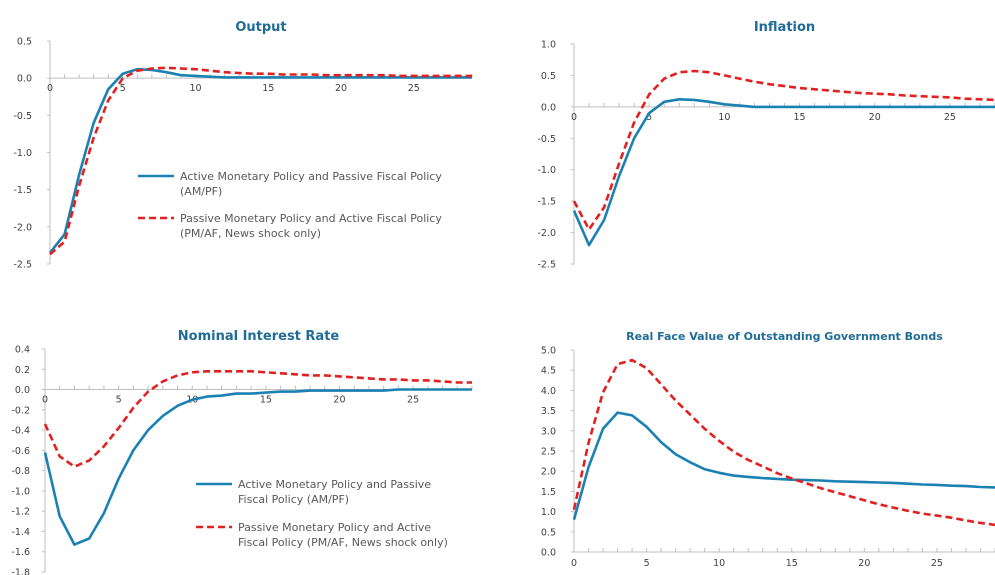 This screenshot has height=575, width=995. What do you see at coordinates (548, 351) in the screenshot?
I see `y-tick-label: 5.0` at bounding box center [548, 351].